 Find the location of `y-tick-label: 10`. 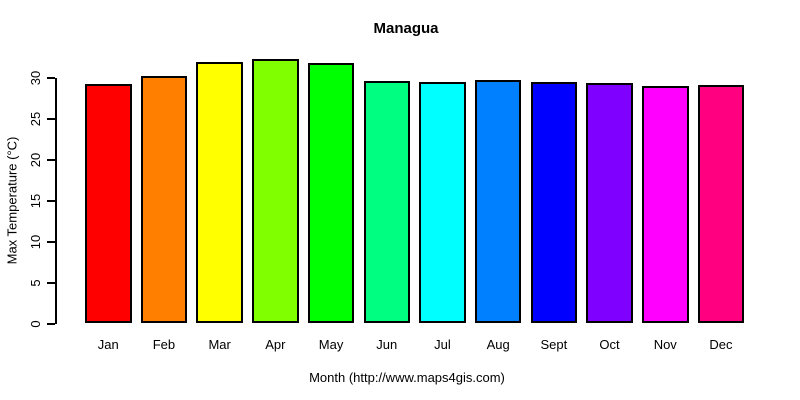

y-tick-label: 10 is located at coordinates (35, 241).